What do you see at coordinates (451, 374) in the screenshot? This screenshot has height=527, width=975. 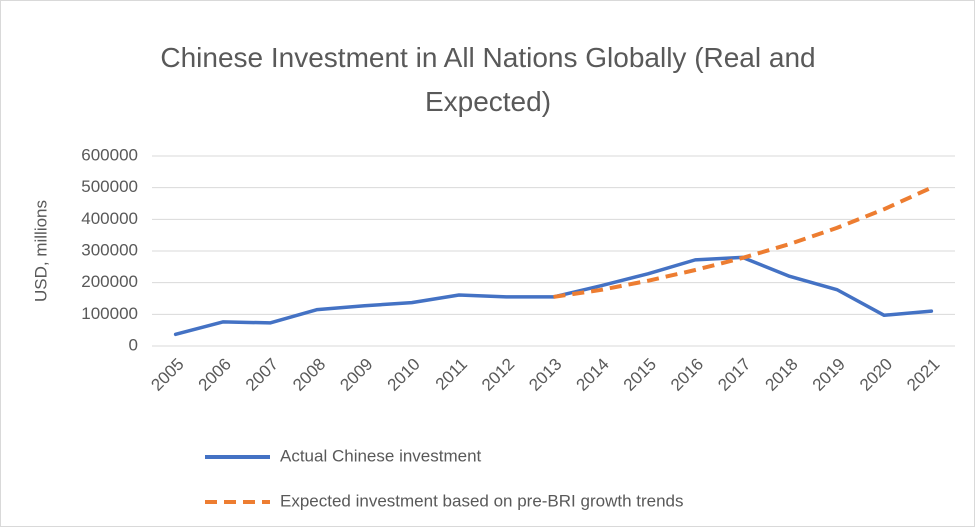 I see `x-tick-label: 2011` at bounding box center [451, 374].